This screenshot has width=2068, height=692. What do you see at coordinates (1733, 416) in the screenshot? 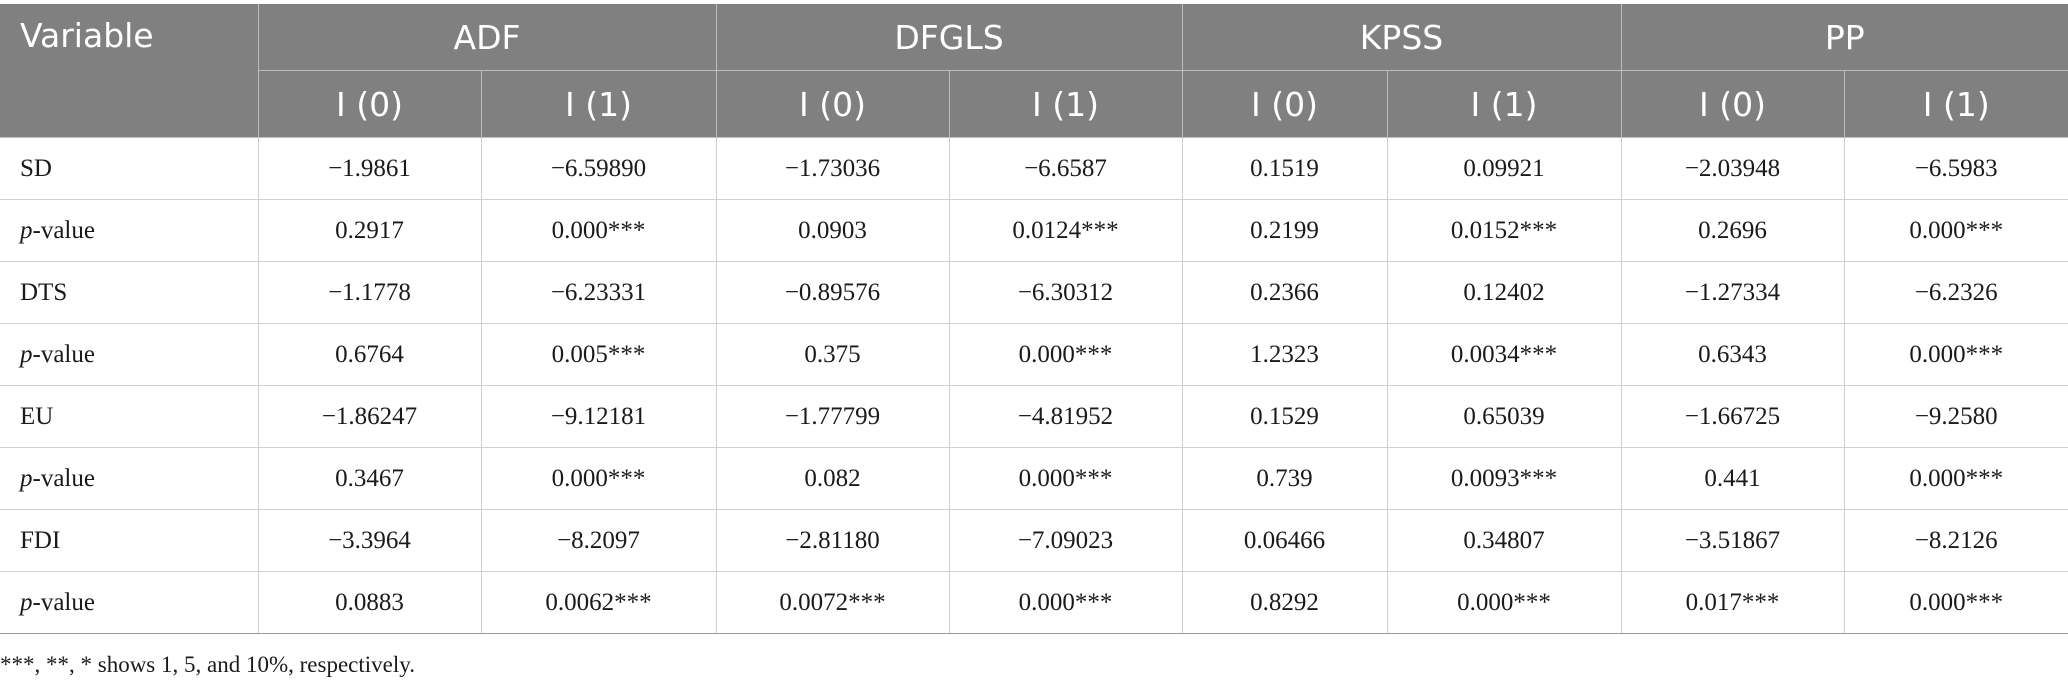
I see `table-cell: −1.66725` at bounding box center [1733, 416].